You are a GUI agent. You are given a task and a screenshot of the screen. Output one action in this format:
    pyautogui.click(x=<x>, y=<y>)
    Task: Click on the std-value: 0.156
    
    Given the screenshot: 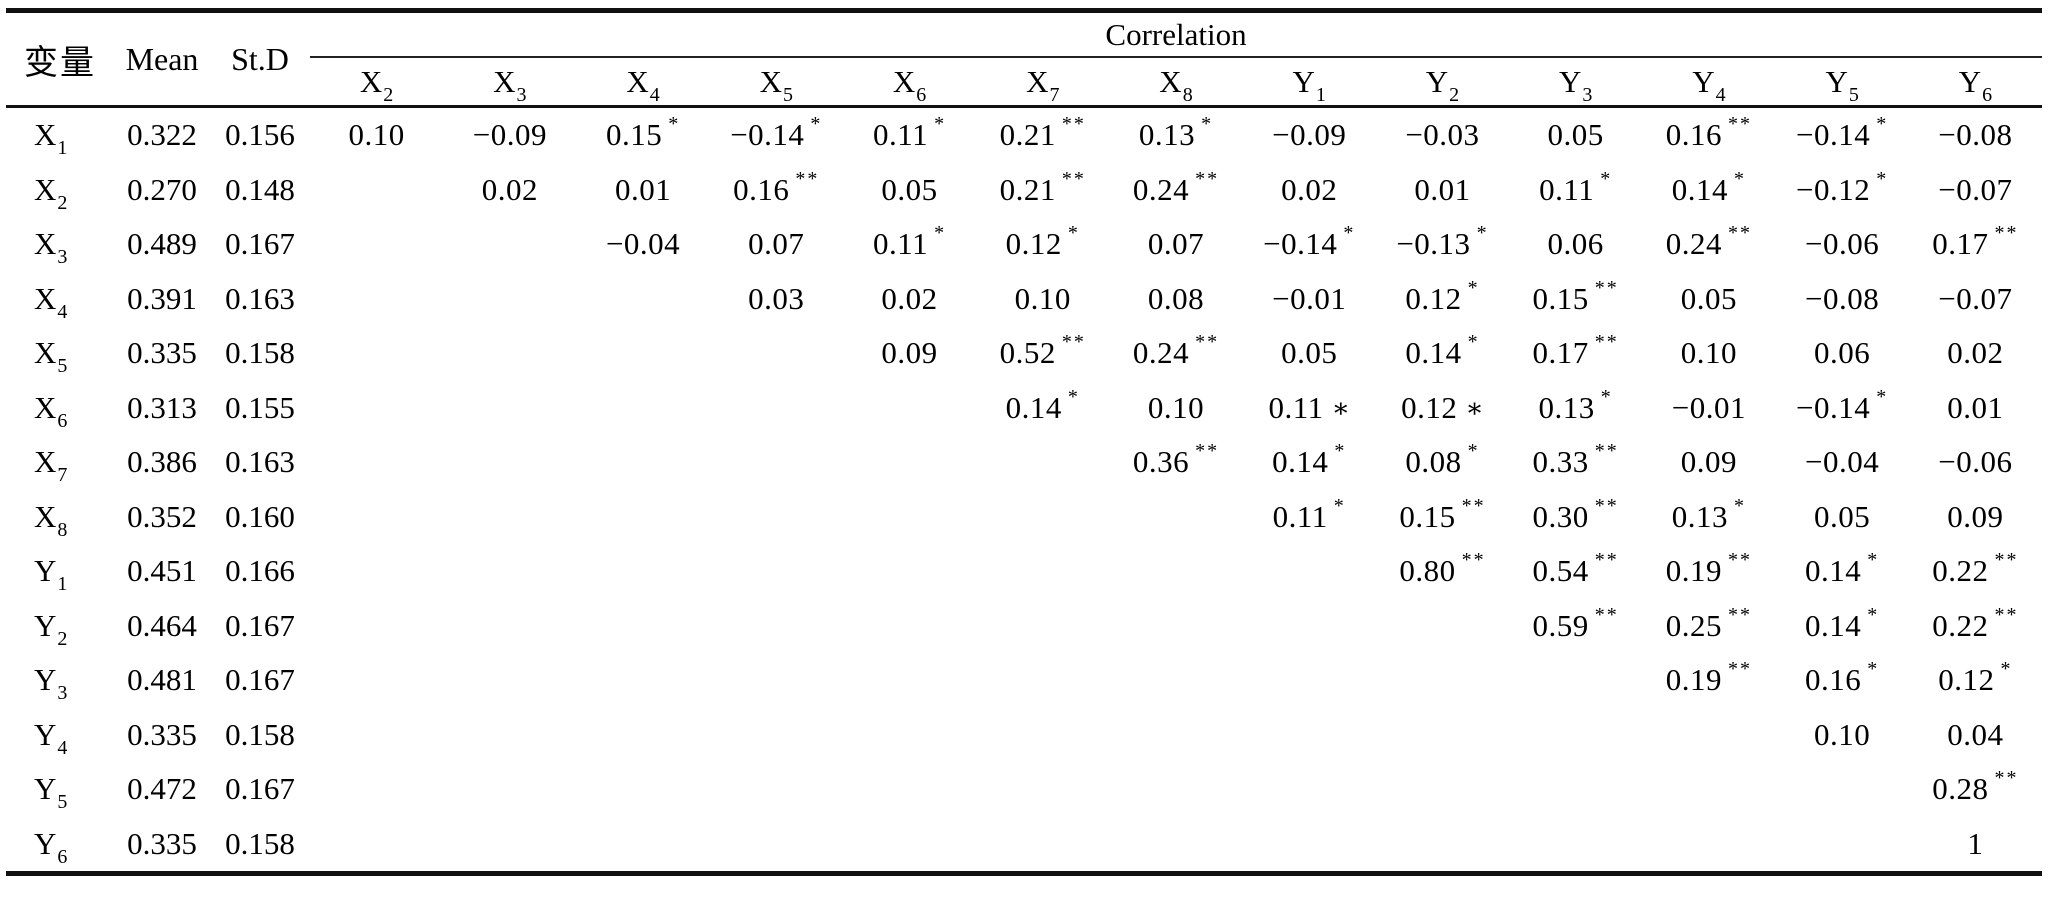 What is the action you would take?
    pyautogui.click(x=260, y=135)
    